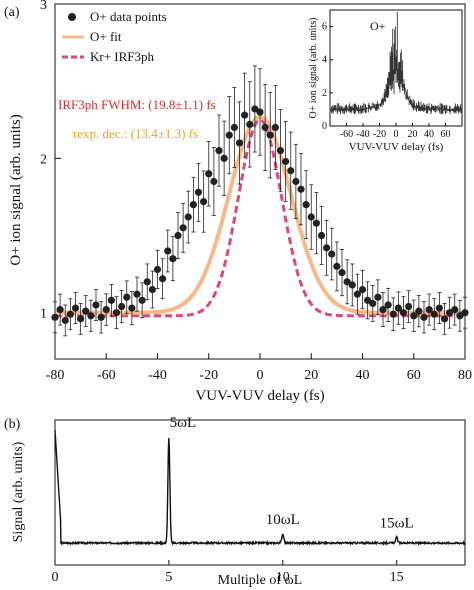  I want to click on x-tick-label: -60, so click(106, 375).